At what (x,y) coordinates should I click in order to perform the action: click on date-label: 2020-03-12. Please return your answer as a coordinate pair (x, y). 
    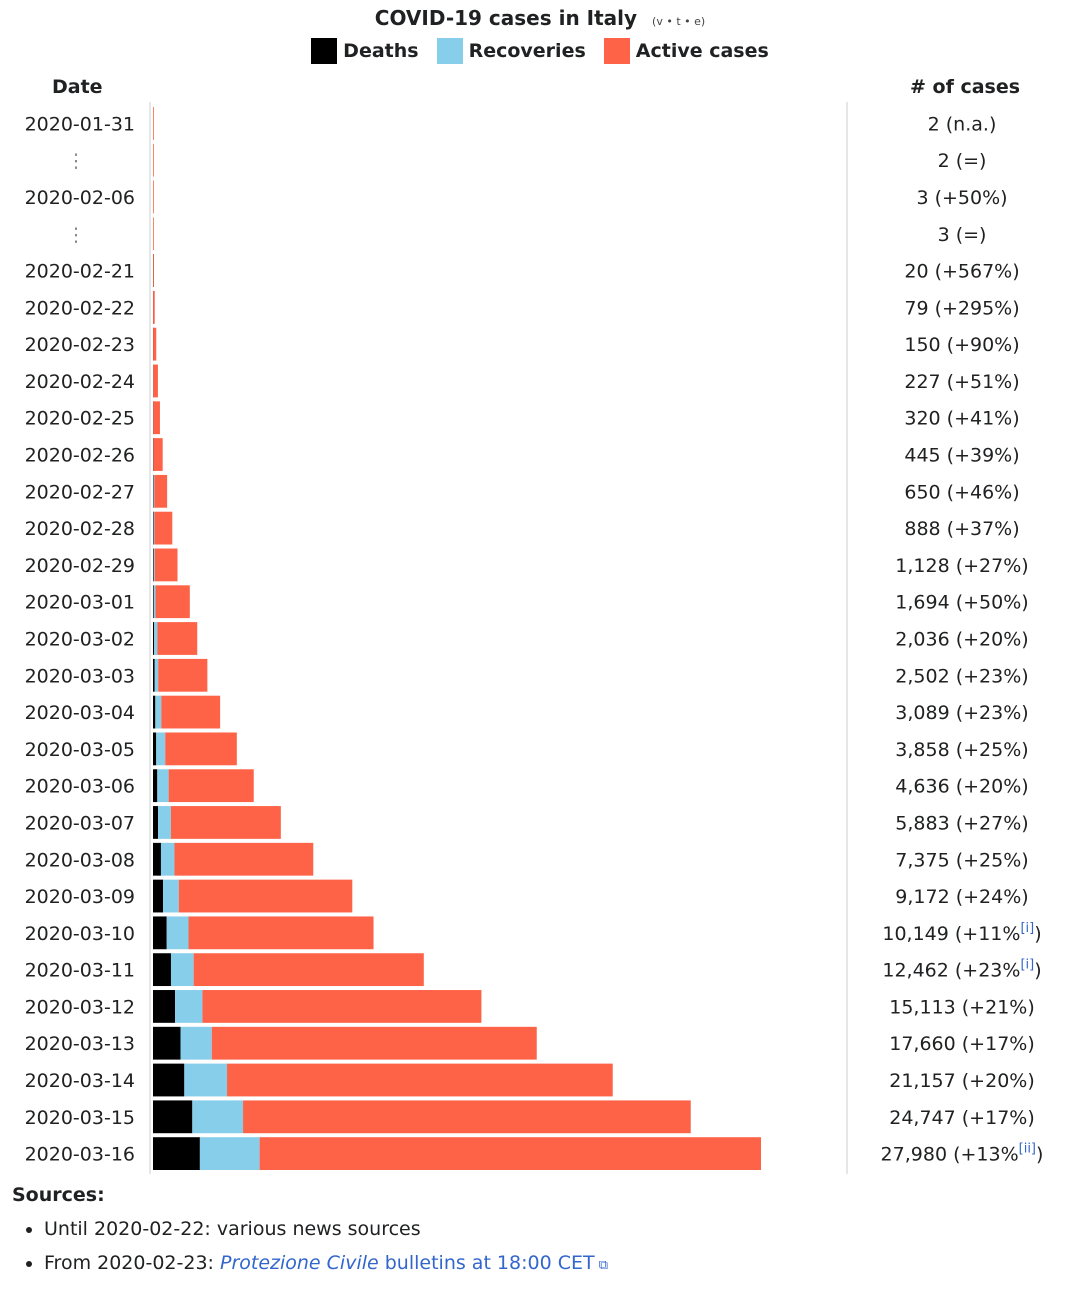
    Looking at the image, I should click on (80, 1007).